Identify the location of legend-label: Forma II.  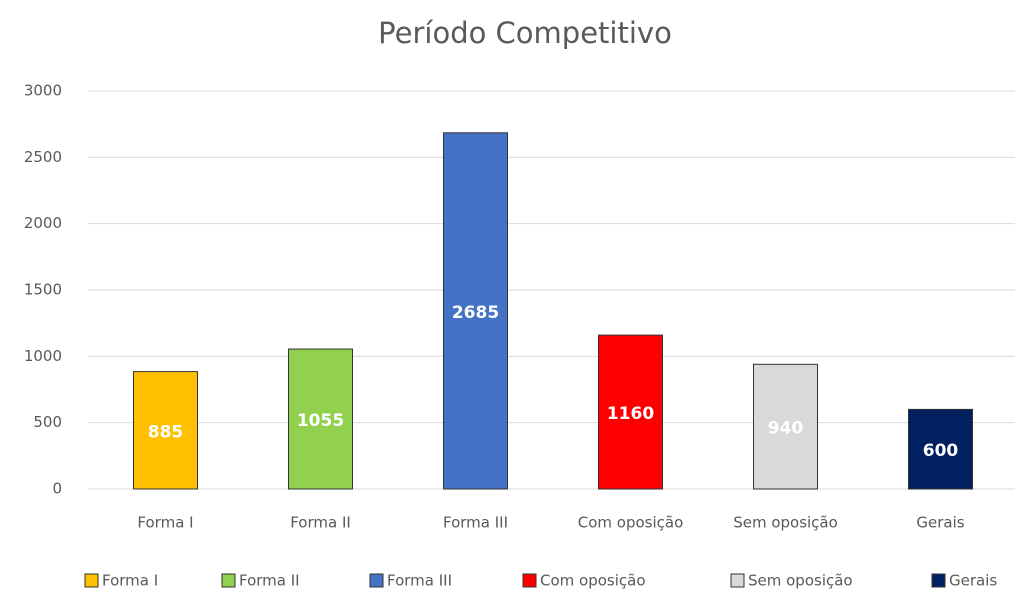
(269, 581).